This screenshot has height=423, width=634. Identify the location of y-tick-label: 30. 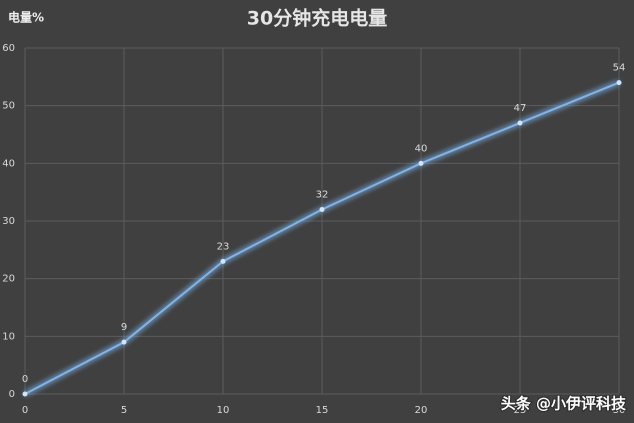
(8, 221).